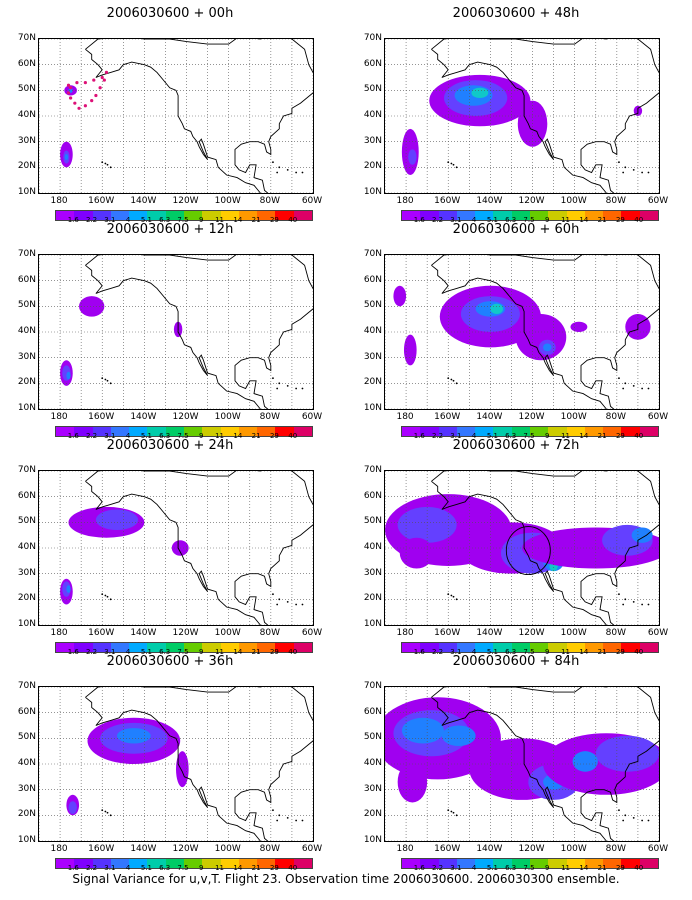  Describe the element at coordinates (26, 572) in the screenshot. I see `lat-tick-label: 30N` at that location.